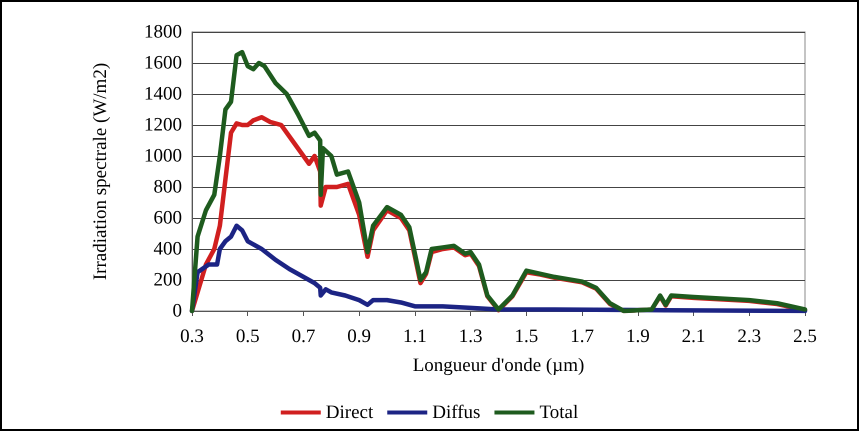 Image resolution: width=859 pixels, height=431 pixels. Describe the element at coordinates (168, 280) in the screenshot. I see `y-tick-label: 200` at that location.